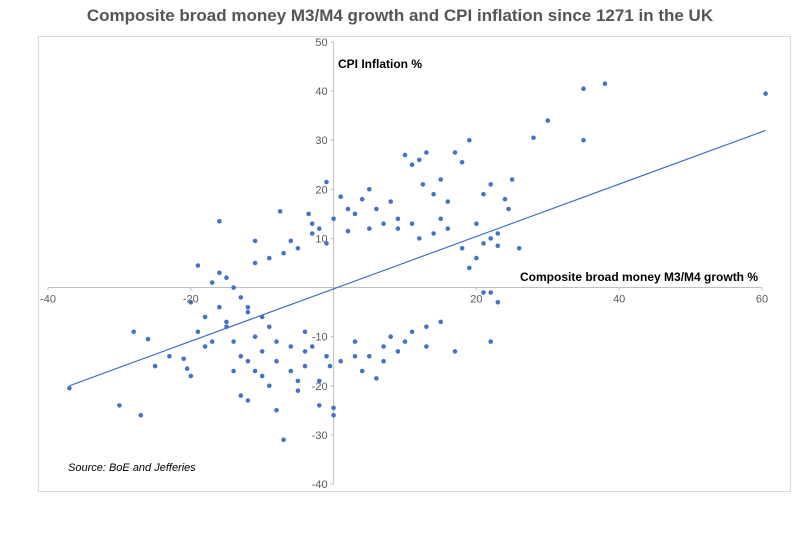  I want to click on y-tick-label: -40, so click(320, 485).